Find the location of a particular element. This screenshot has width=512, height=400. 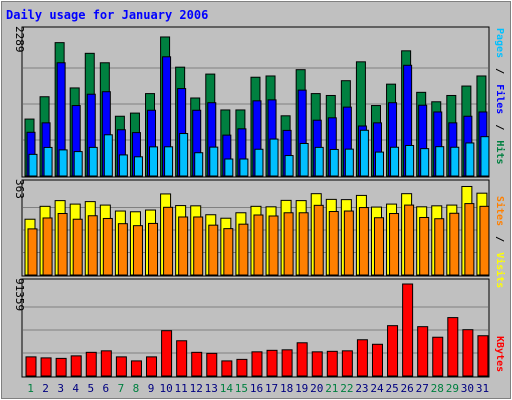

legend-pages: Pages is located at coordinates (499, 43).